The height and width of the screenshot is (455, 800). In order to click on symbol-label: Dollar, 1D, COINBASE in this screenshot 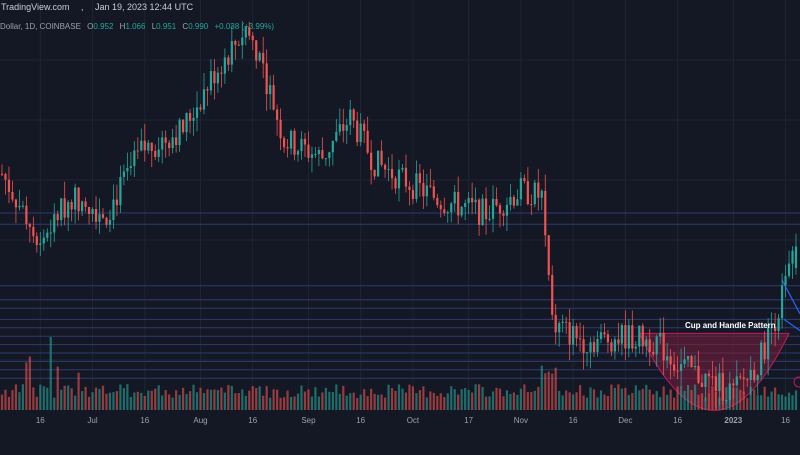, I will do `click(40, 26)`.